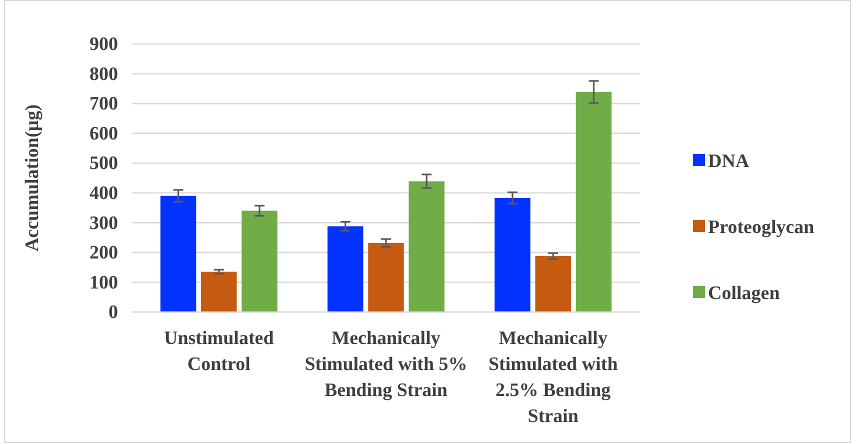 This screenshot has height=444, width=856. What do you see at coordinates (104, 253) in the screenshot?
I see `y-tick-label: 200` at bounding box center [104, 253].